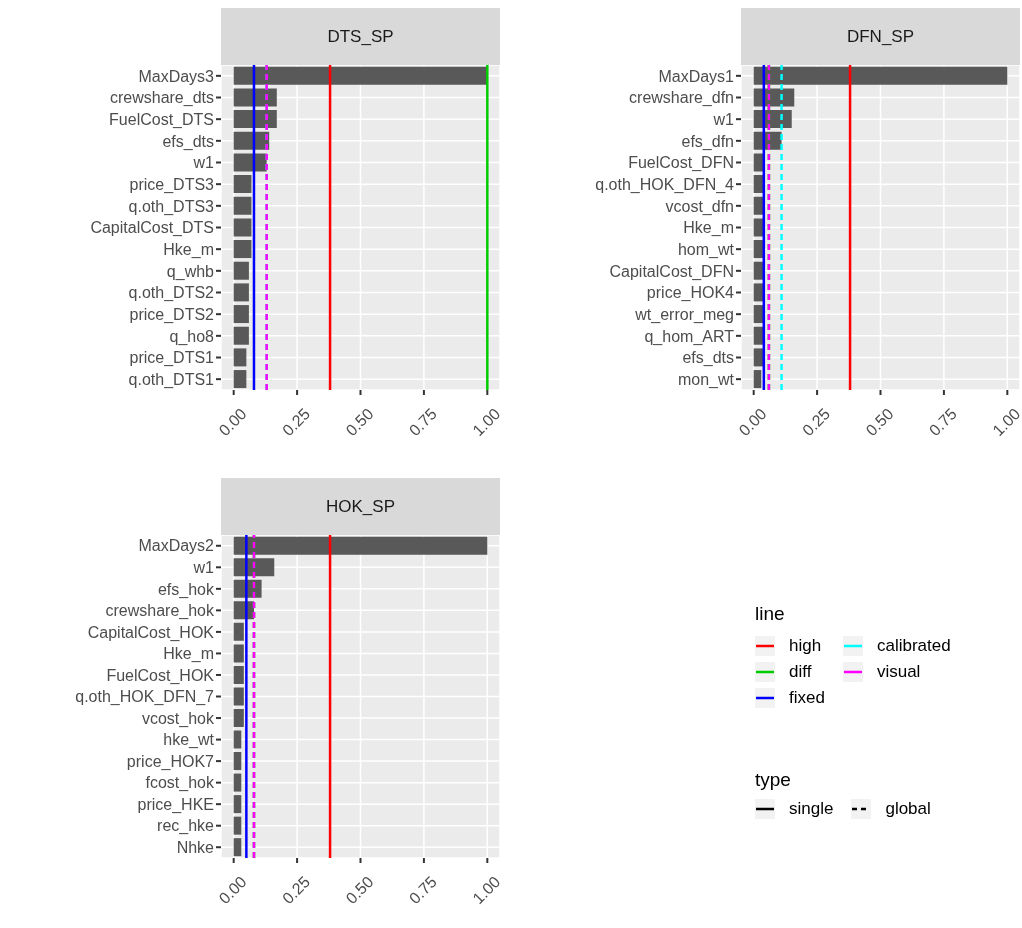 The image size is (1022, 928). Describe the element at coordinates (807, 698) in the screenshot. I see `legend-label: fixed` at that location.